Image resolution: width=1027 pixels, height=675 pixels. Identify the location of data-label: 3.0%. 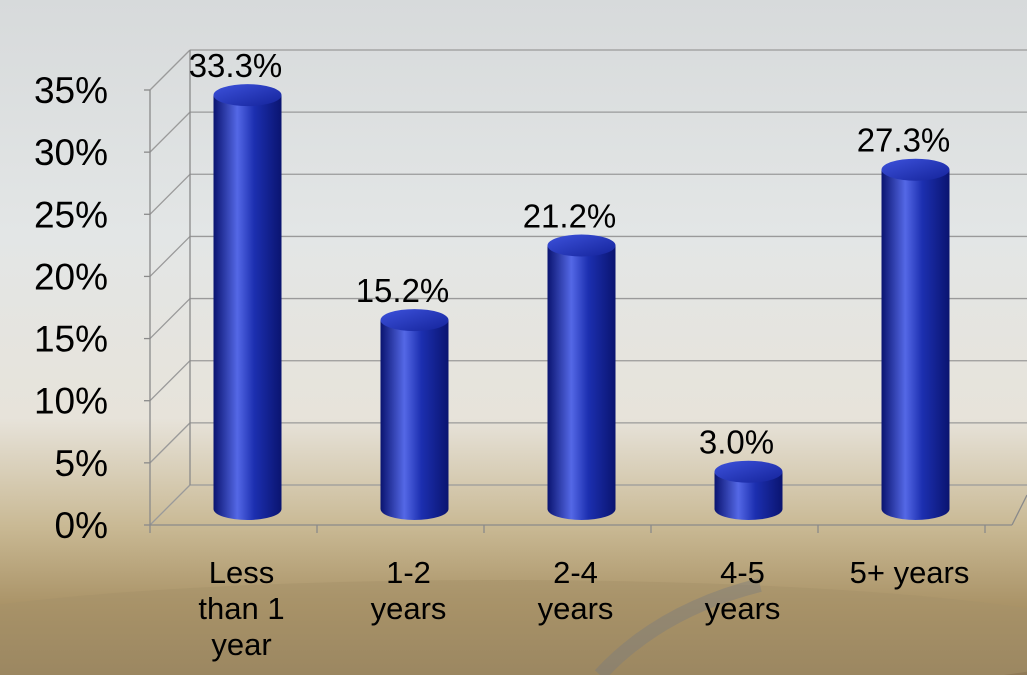
(736, 442).